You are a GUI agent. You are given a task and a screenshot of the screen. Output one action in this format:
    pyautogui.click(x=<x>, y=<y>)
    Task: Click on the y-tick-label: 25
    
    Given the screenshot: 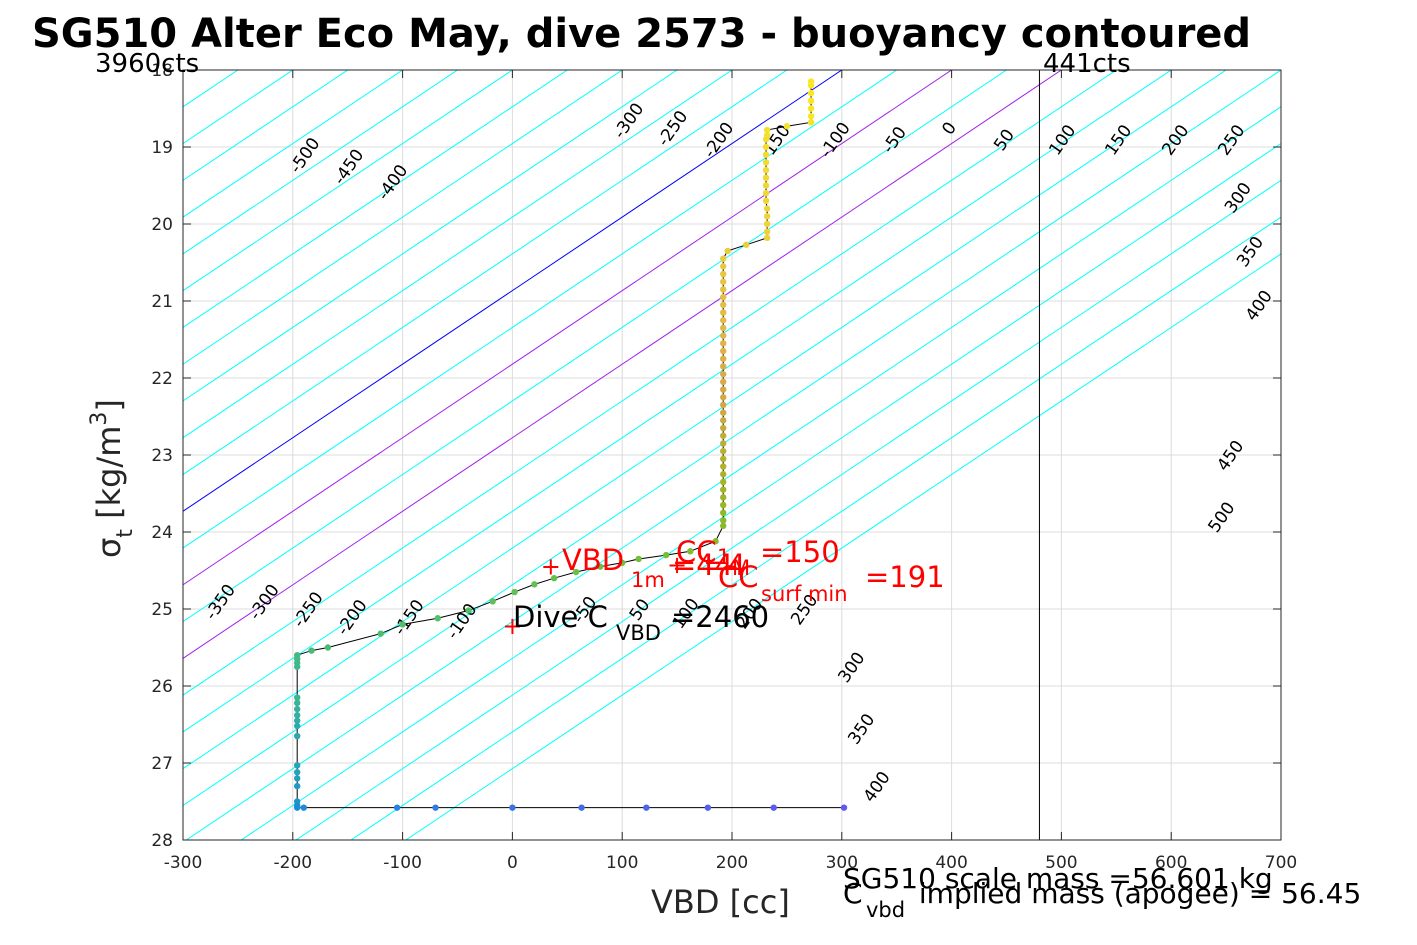 What is the action you would take?
    pyautogui.click(x=162, y=610)
    